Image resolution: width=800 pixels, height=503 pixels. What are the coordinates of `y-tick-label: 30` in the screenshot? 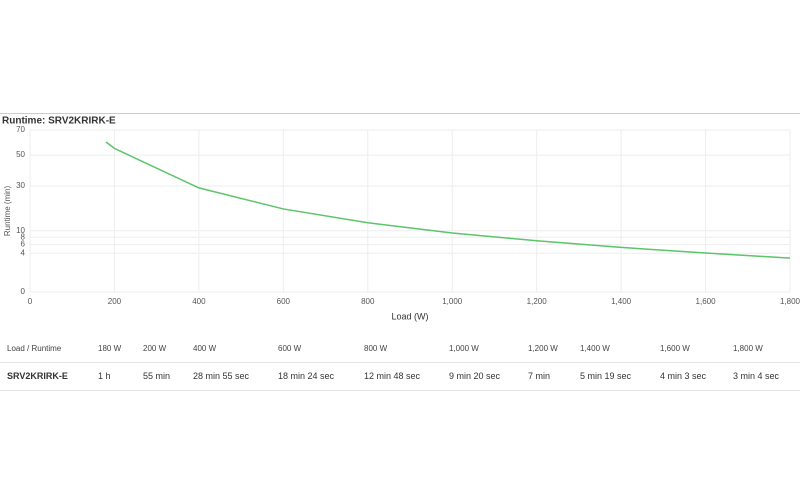 It's located at (20, 185).